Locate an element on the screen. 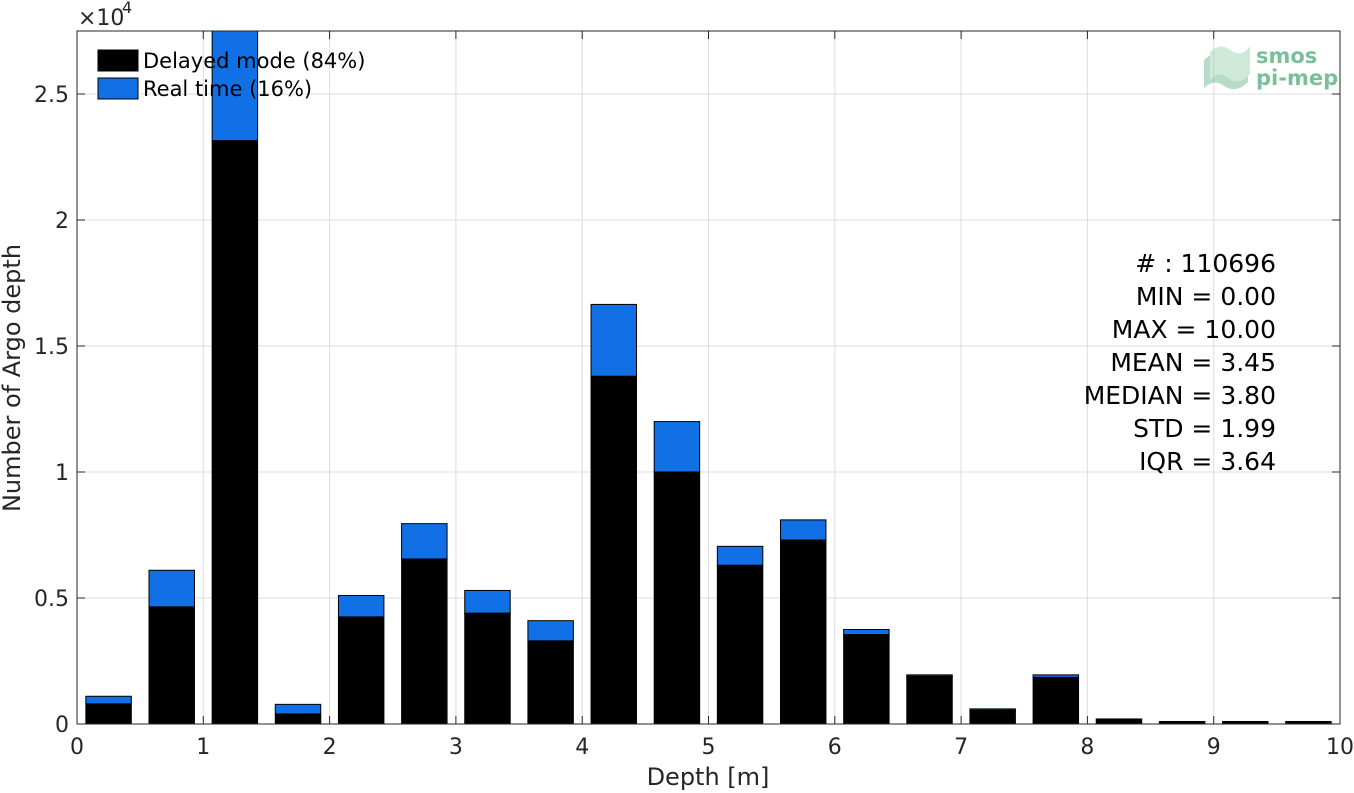 The height and width of the screenshot is (793, 1354). x-tick-label: 4 is located at coordinates (582, 747).